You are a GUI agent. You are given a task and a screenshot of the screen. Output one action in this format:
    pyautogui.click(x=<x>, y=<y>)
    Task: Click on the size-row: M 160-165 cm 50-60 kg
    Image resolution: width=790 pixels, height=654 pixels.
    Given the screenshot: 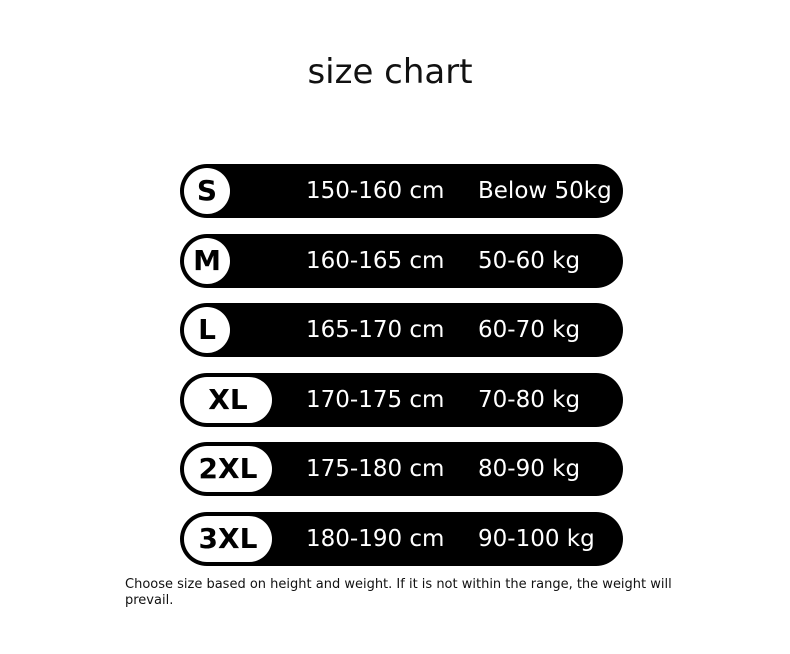 What is the action you would take?
    pyautogui.click(x=401, y=260)
    